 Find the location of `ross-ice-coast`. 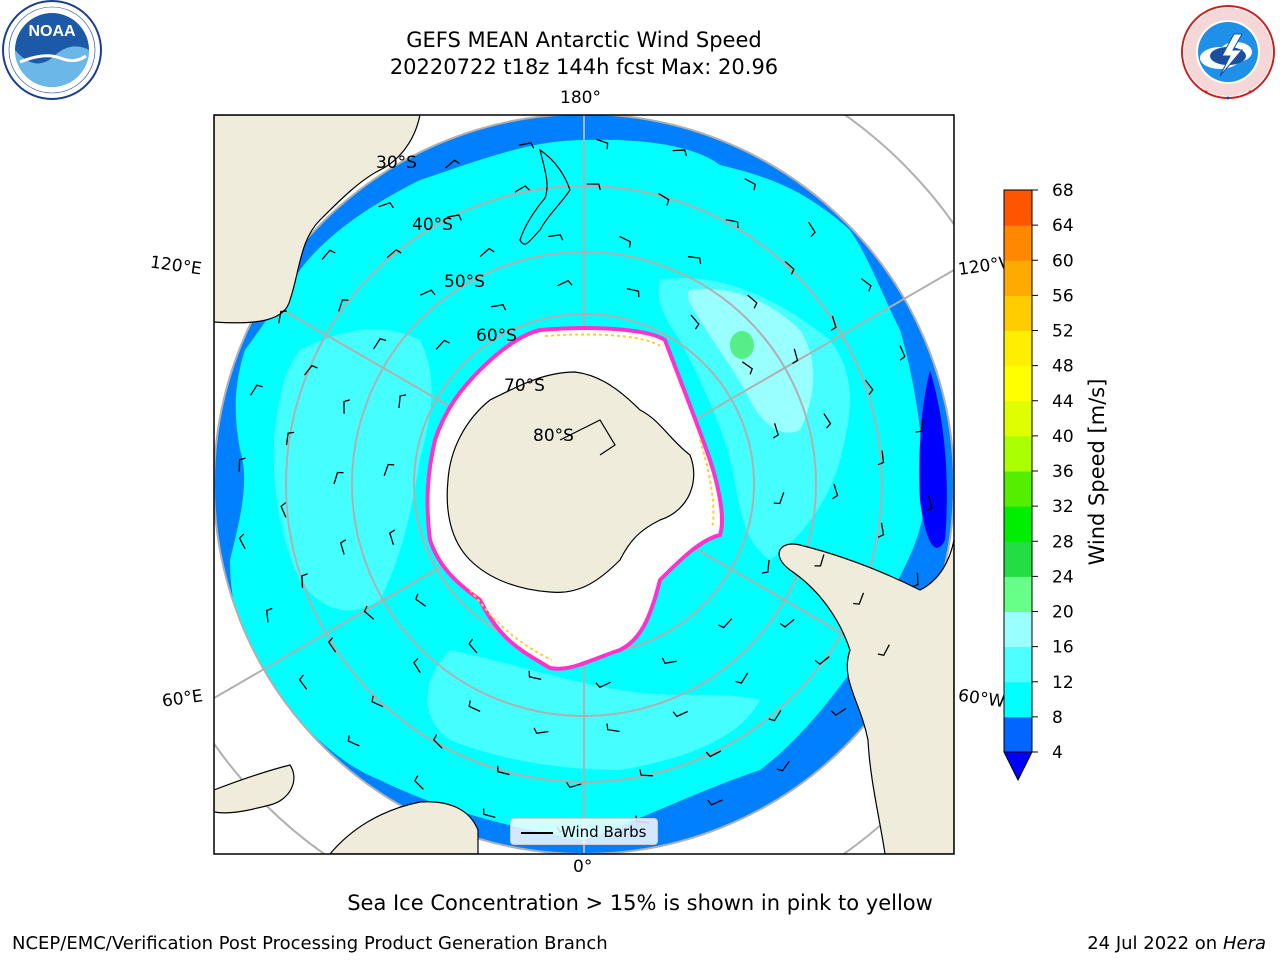

ross-ice-coast is located at coordinates (587, 437).